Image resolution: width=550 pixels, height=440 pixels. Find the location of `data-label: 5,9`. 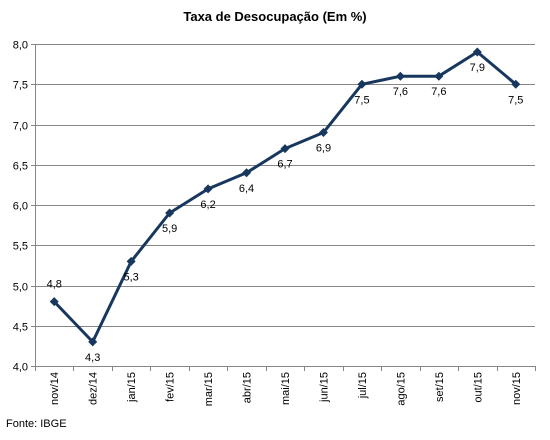

data-label: 5,9 is located at coordinates (169, 229).